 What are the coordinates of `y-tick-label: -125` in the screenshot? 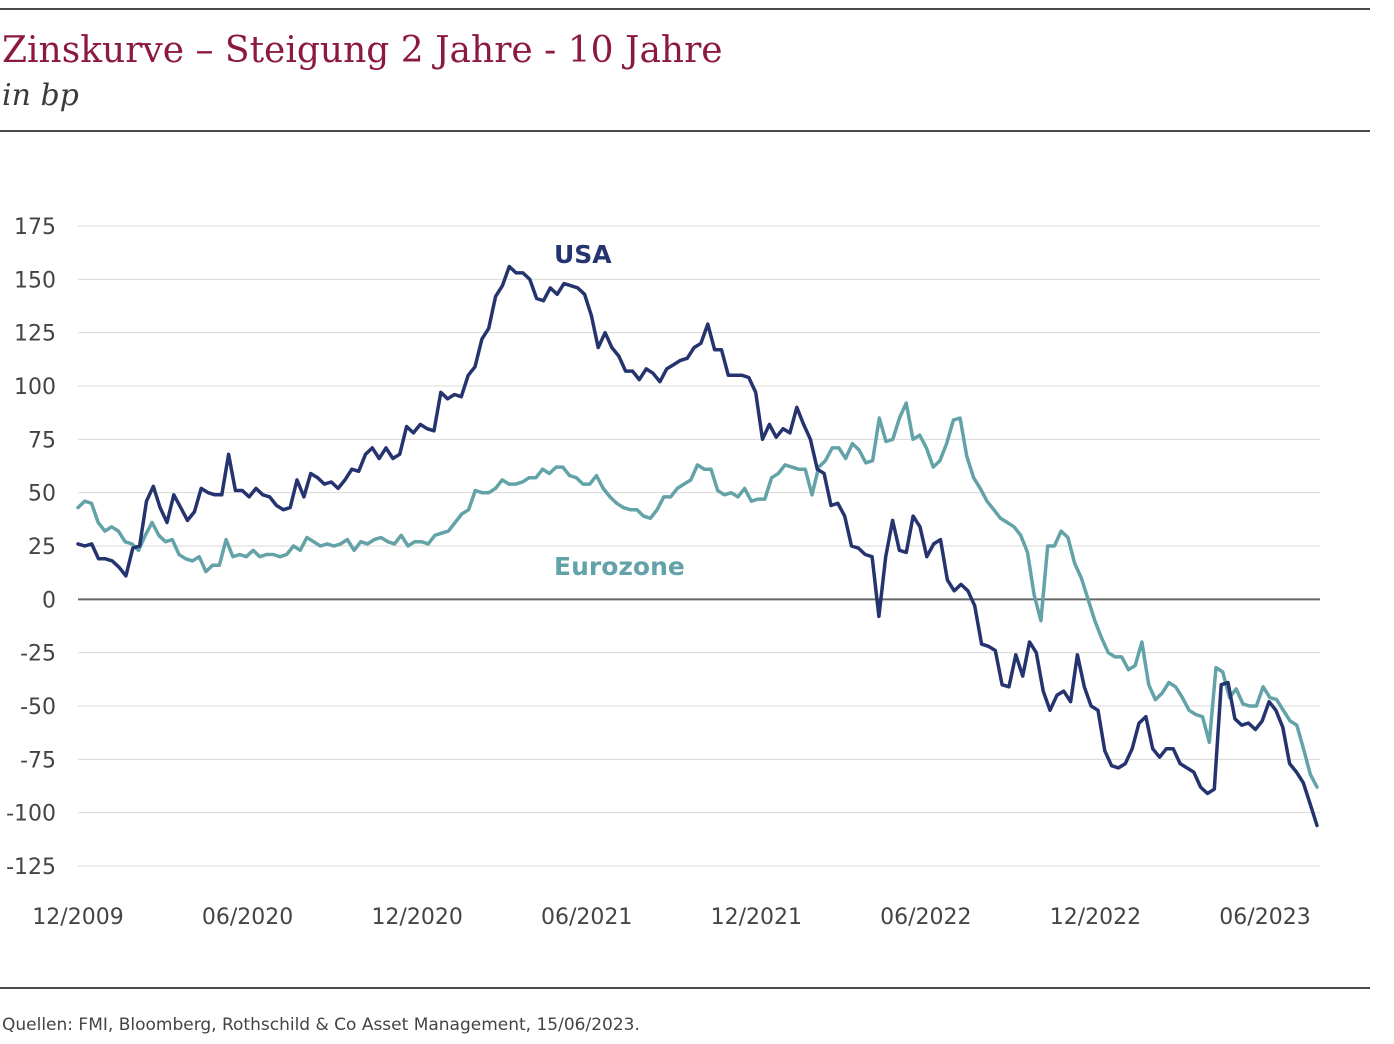 It's located at (31, 867).